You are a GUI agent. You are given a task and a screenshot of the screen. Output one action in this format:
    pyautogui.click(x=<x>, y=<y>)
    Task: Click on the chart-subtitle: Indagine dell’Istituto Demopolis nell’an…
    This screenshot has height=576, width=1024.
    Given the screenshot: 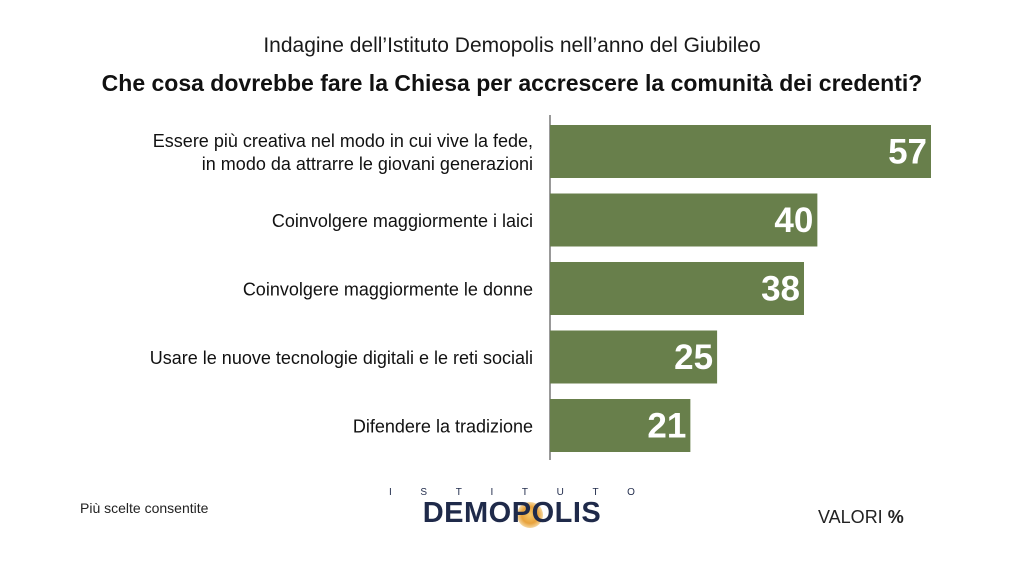 What is the action you would take?
    pyautogui.click(x=512, y=45)
    